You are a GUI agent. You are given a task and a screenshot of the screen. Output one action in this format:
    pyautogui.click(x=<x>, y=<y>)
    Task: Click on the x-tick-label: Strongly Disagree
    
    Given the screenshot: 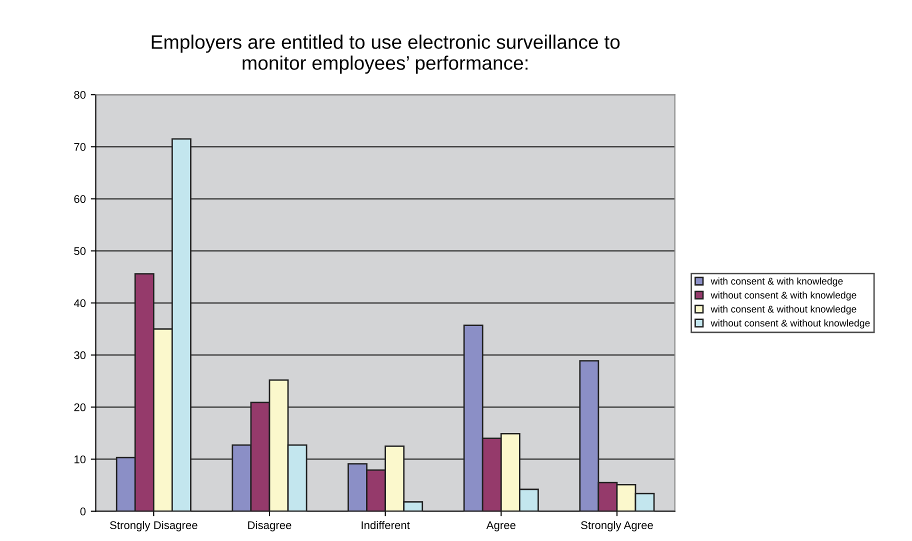 What is the action you would take?
    pyautogui.click(x=154, y=526)
    